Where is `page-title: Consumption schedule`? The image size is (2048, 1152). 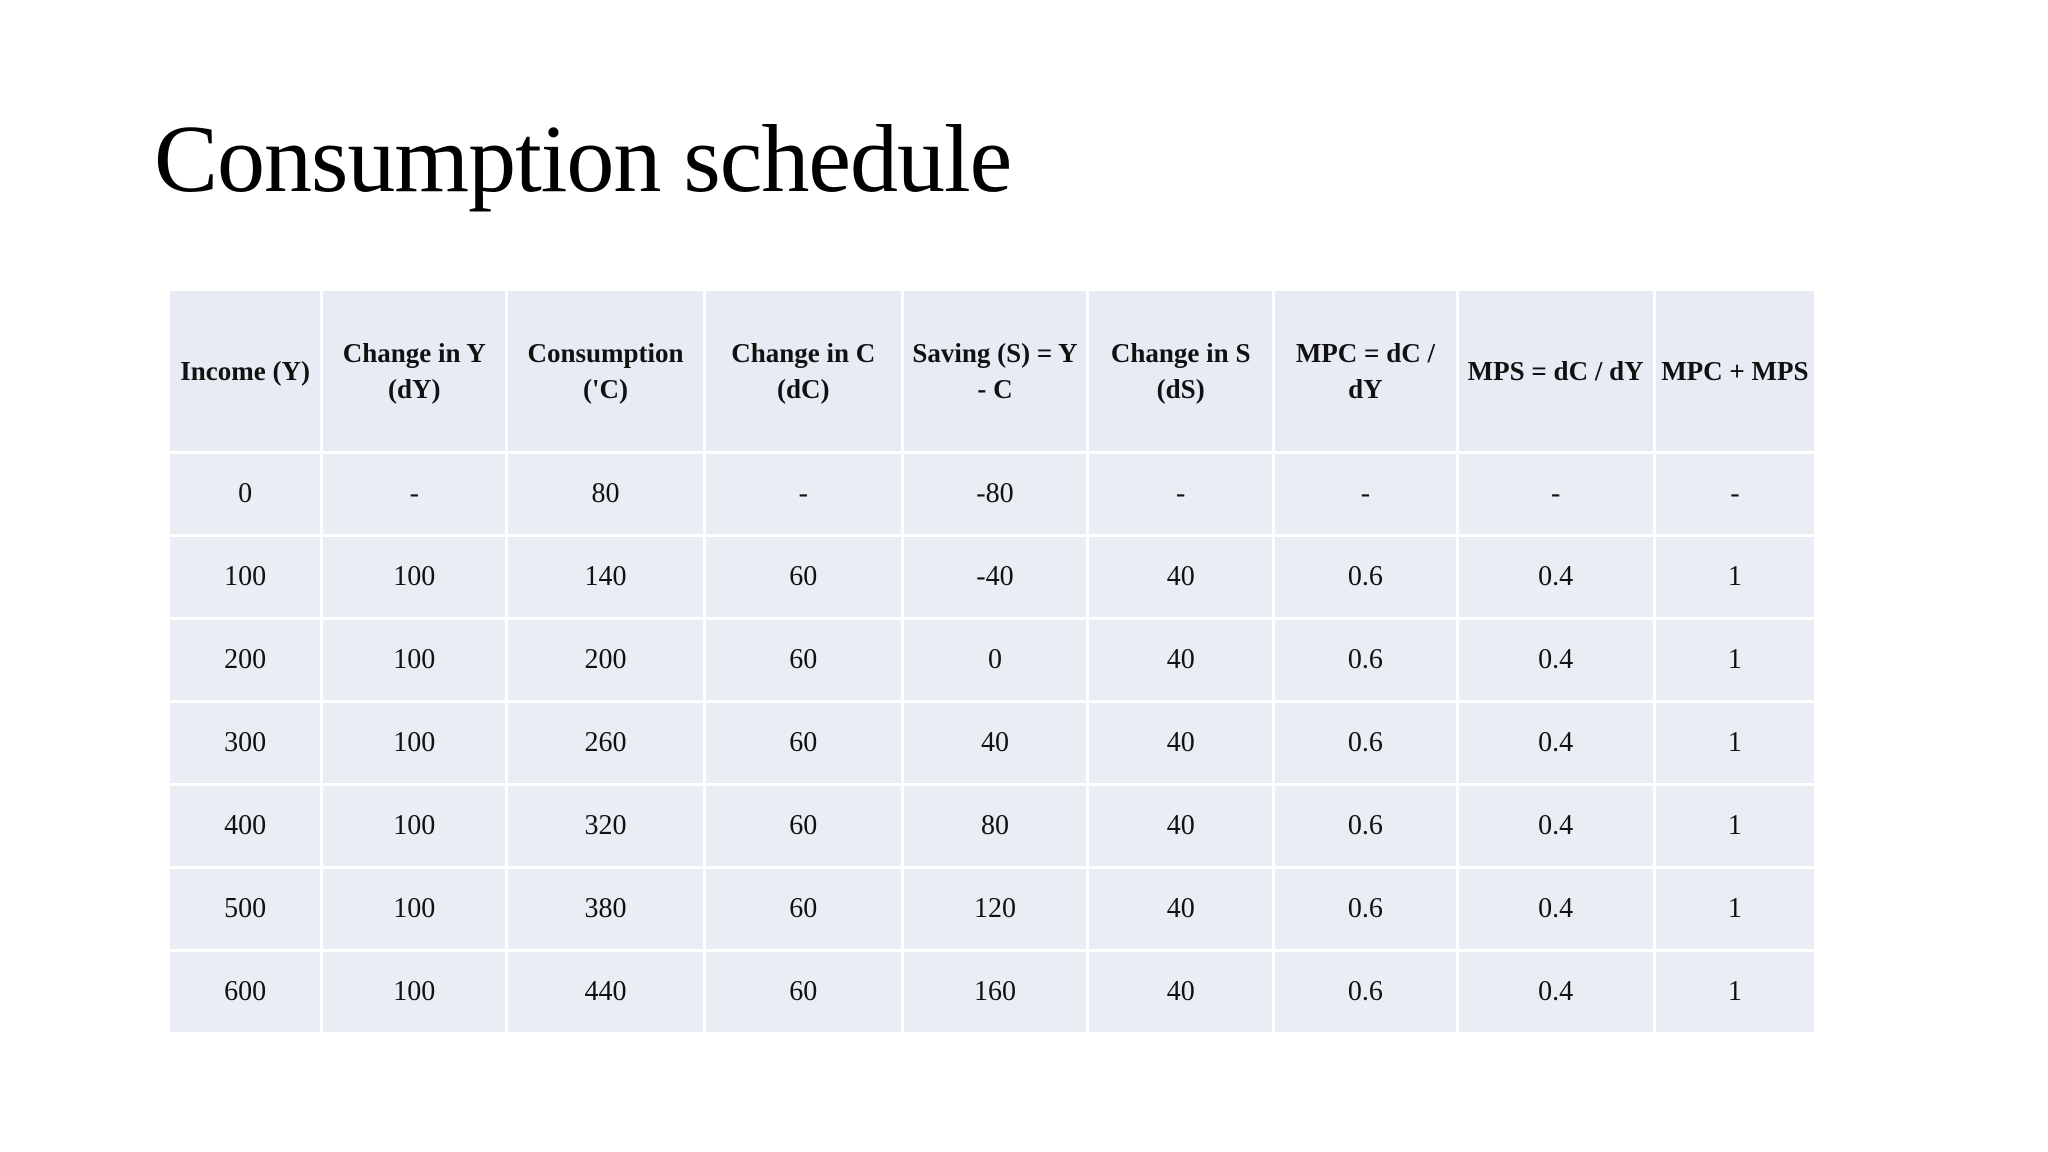
page-title: Consumption schedule is located at coordinates (583, 158).